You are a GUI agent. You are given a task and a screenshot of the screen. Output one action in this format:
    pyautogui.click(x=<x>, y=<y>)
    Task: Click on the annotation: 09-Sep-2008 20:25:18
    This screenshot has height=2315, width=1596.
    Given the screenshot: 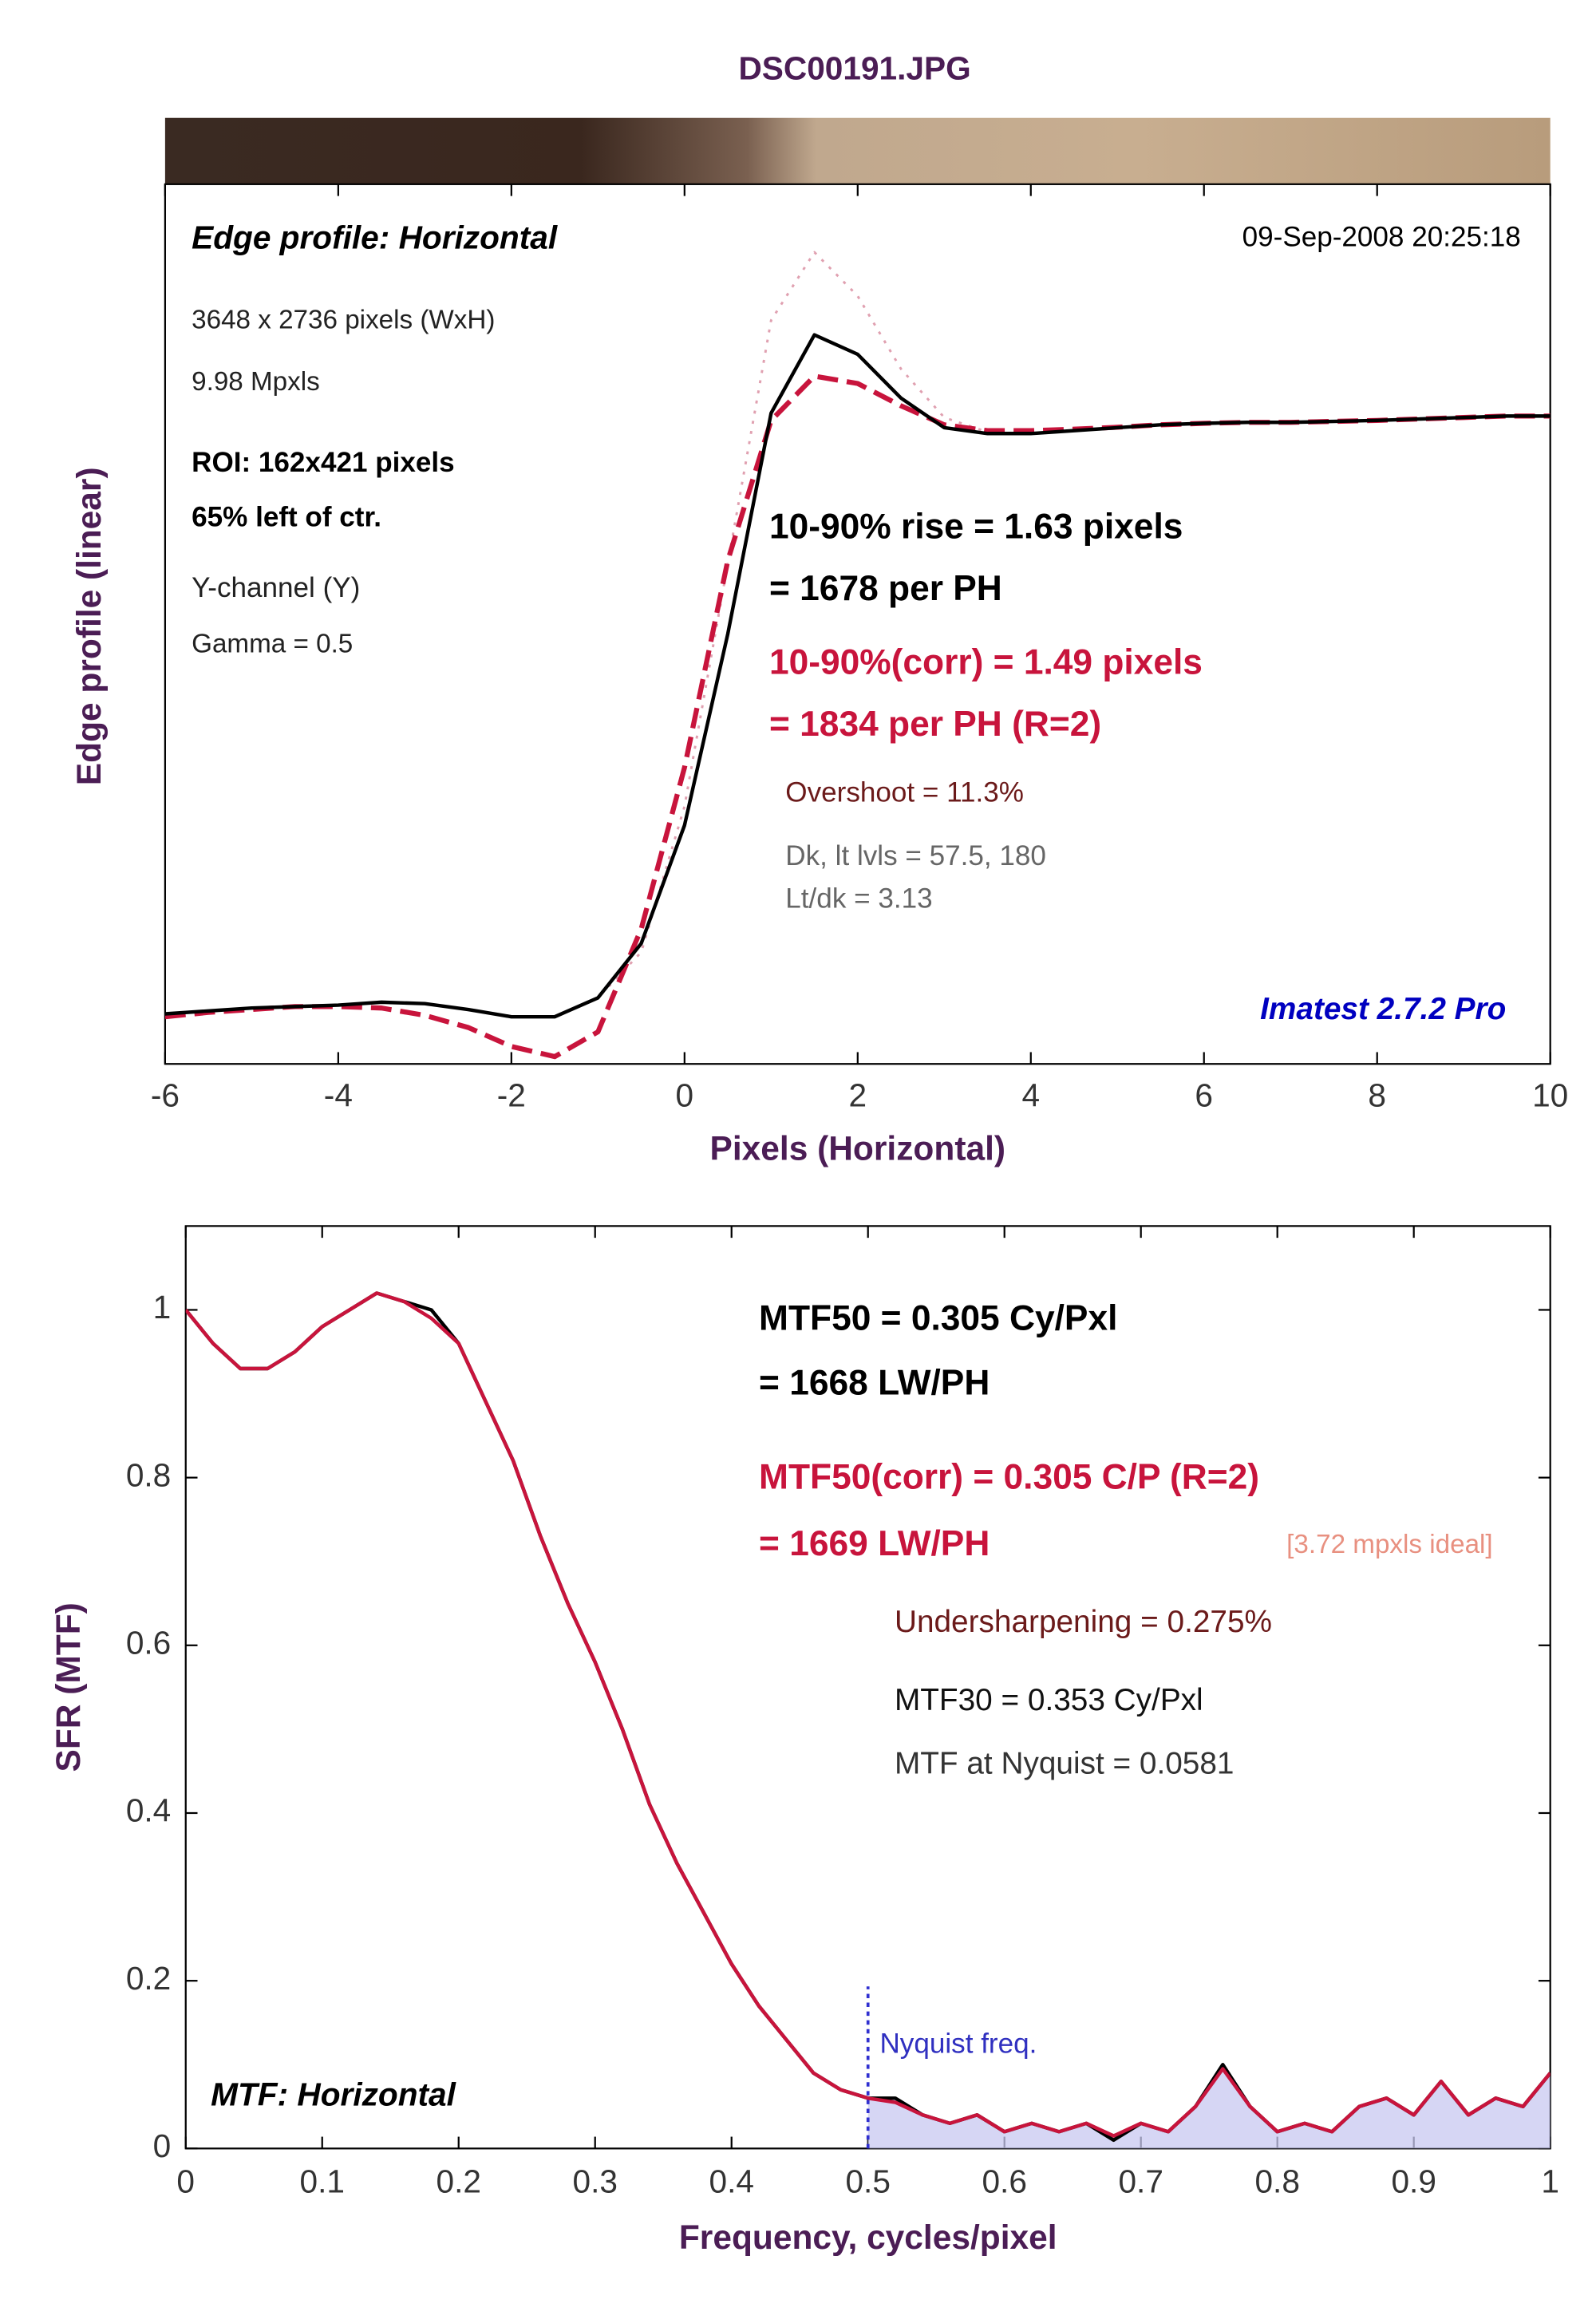 What is the action you would take?
    pyautogui.click(x=1381, y=236)
    